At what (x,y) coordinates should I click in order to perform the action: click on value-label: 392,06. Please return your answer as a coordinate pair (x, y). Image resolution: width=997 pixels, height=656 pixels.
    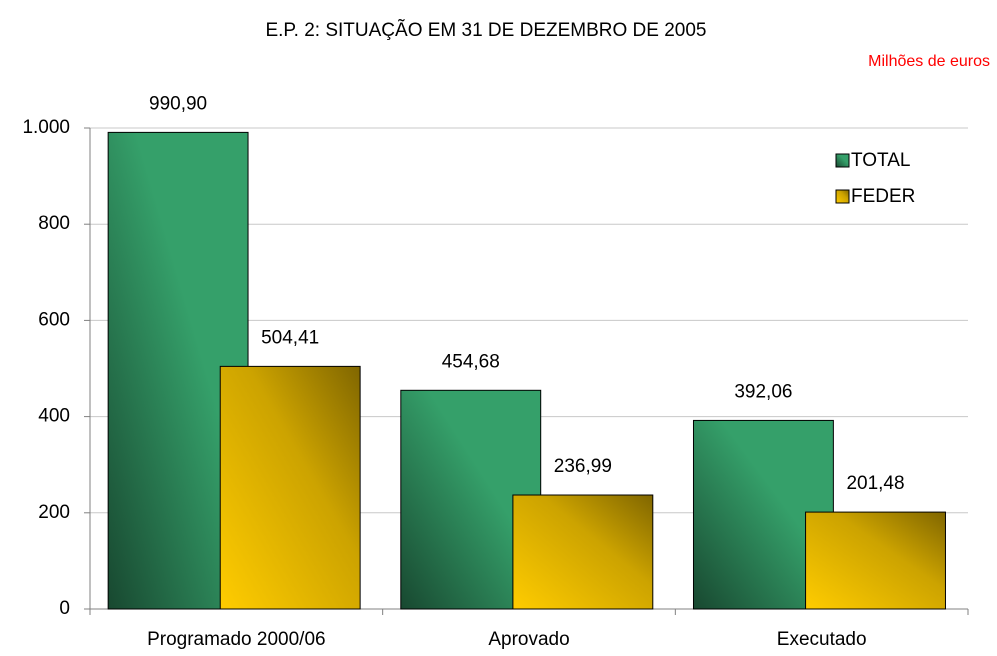
    Looking at the image, I should click on (763, 391).